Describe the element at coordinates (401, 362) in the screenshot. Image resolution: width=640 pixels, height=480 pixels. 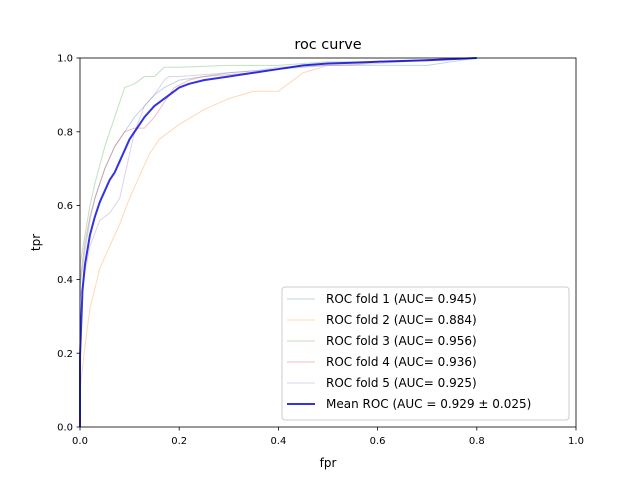
I see `legend-label: ROC fold 4 (AUC= 0.936)` at that location.